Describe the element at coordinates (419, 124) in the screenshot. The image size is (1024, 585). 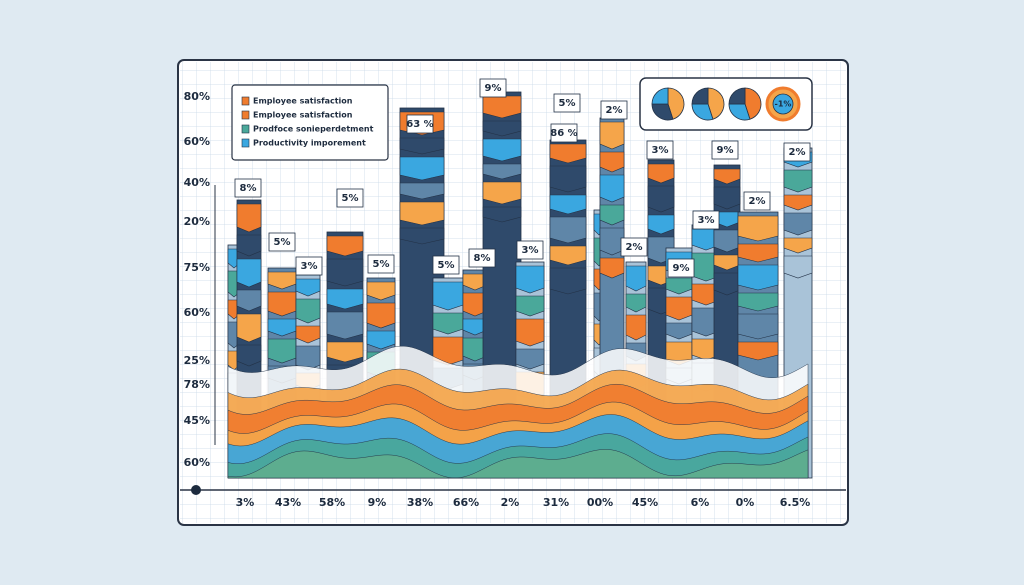
I see `bar-label: 63 %` at that location.